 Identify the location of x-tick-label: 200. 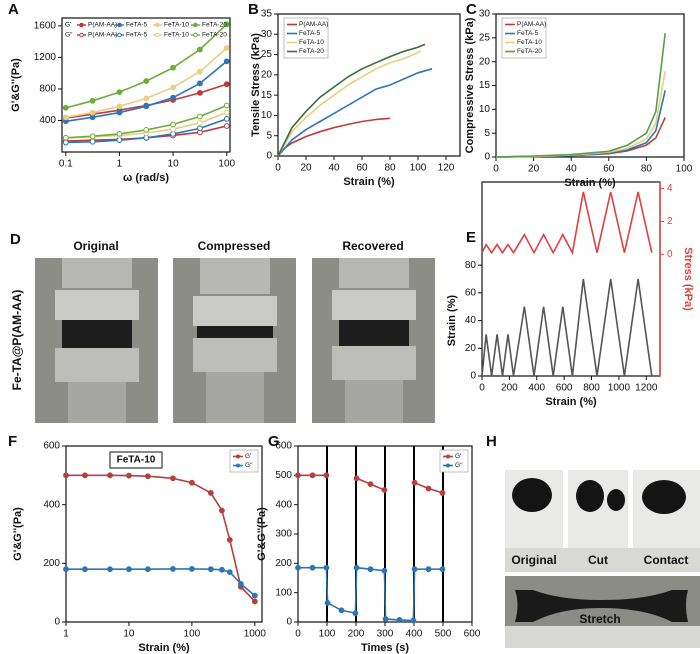
(356, 634).